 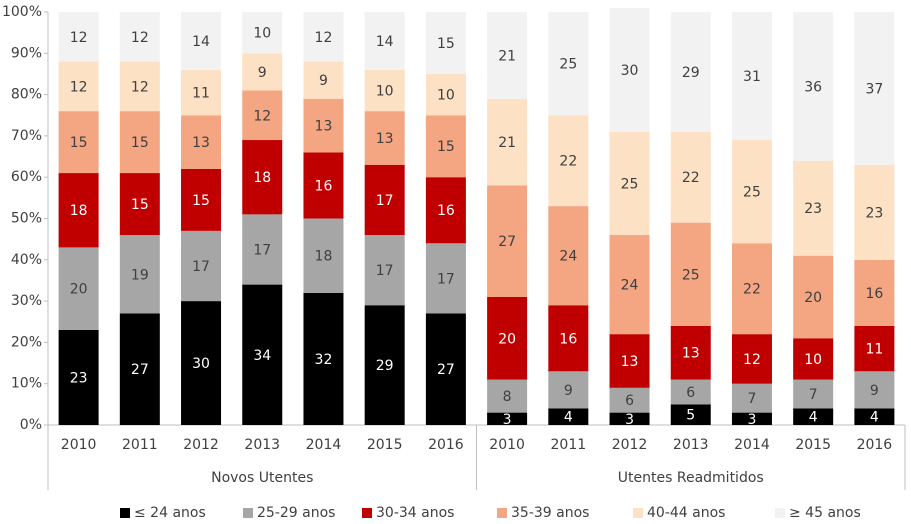 I want to click on legend-label: 35-39 anos, so click(x=550, y=513).